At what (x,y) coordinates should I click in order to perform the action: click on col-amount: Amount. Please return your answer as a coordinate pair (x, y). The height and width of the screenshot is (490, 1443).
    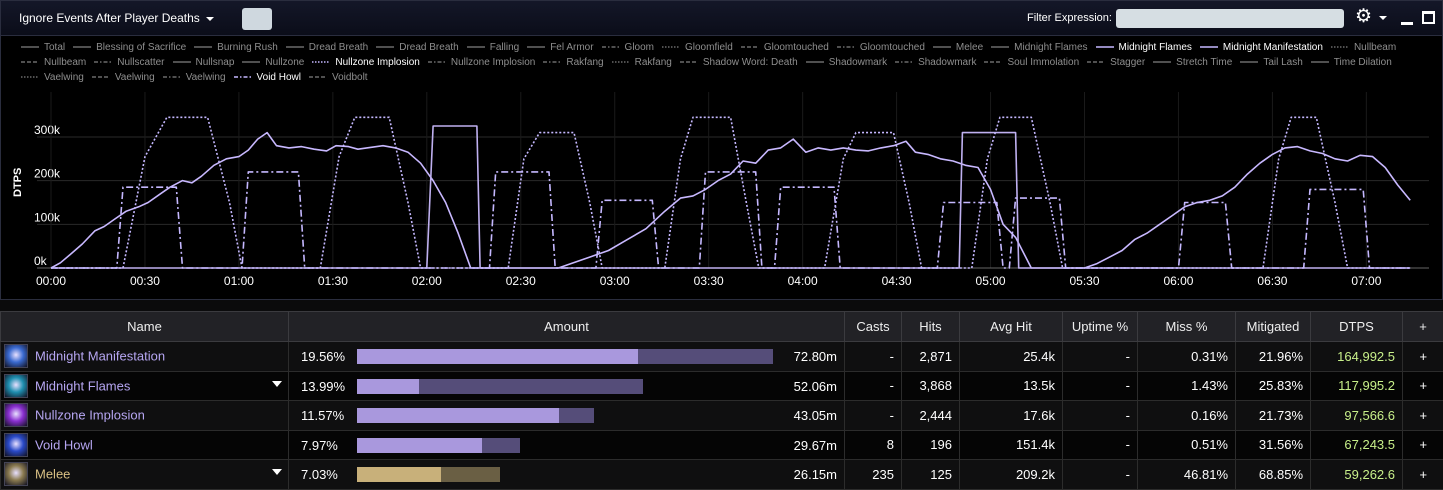
    Looking at the image, I should click on (567, 327).